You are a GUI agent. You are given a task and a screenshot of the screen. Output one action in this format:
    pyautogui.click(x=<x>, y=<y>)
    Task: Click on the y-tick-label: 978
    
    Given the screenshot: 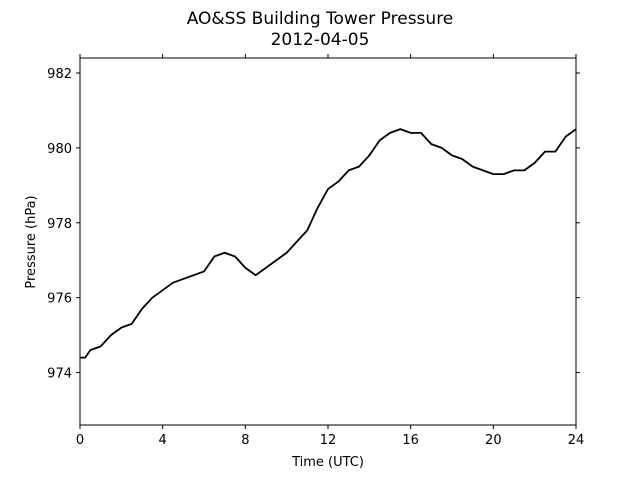 What is the action you would take?
    pyautogui.click(x=59, y=224)
    